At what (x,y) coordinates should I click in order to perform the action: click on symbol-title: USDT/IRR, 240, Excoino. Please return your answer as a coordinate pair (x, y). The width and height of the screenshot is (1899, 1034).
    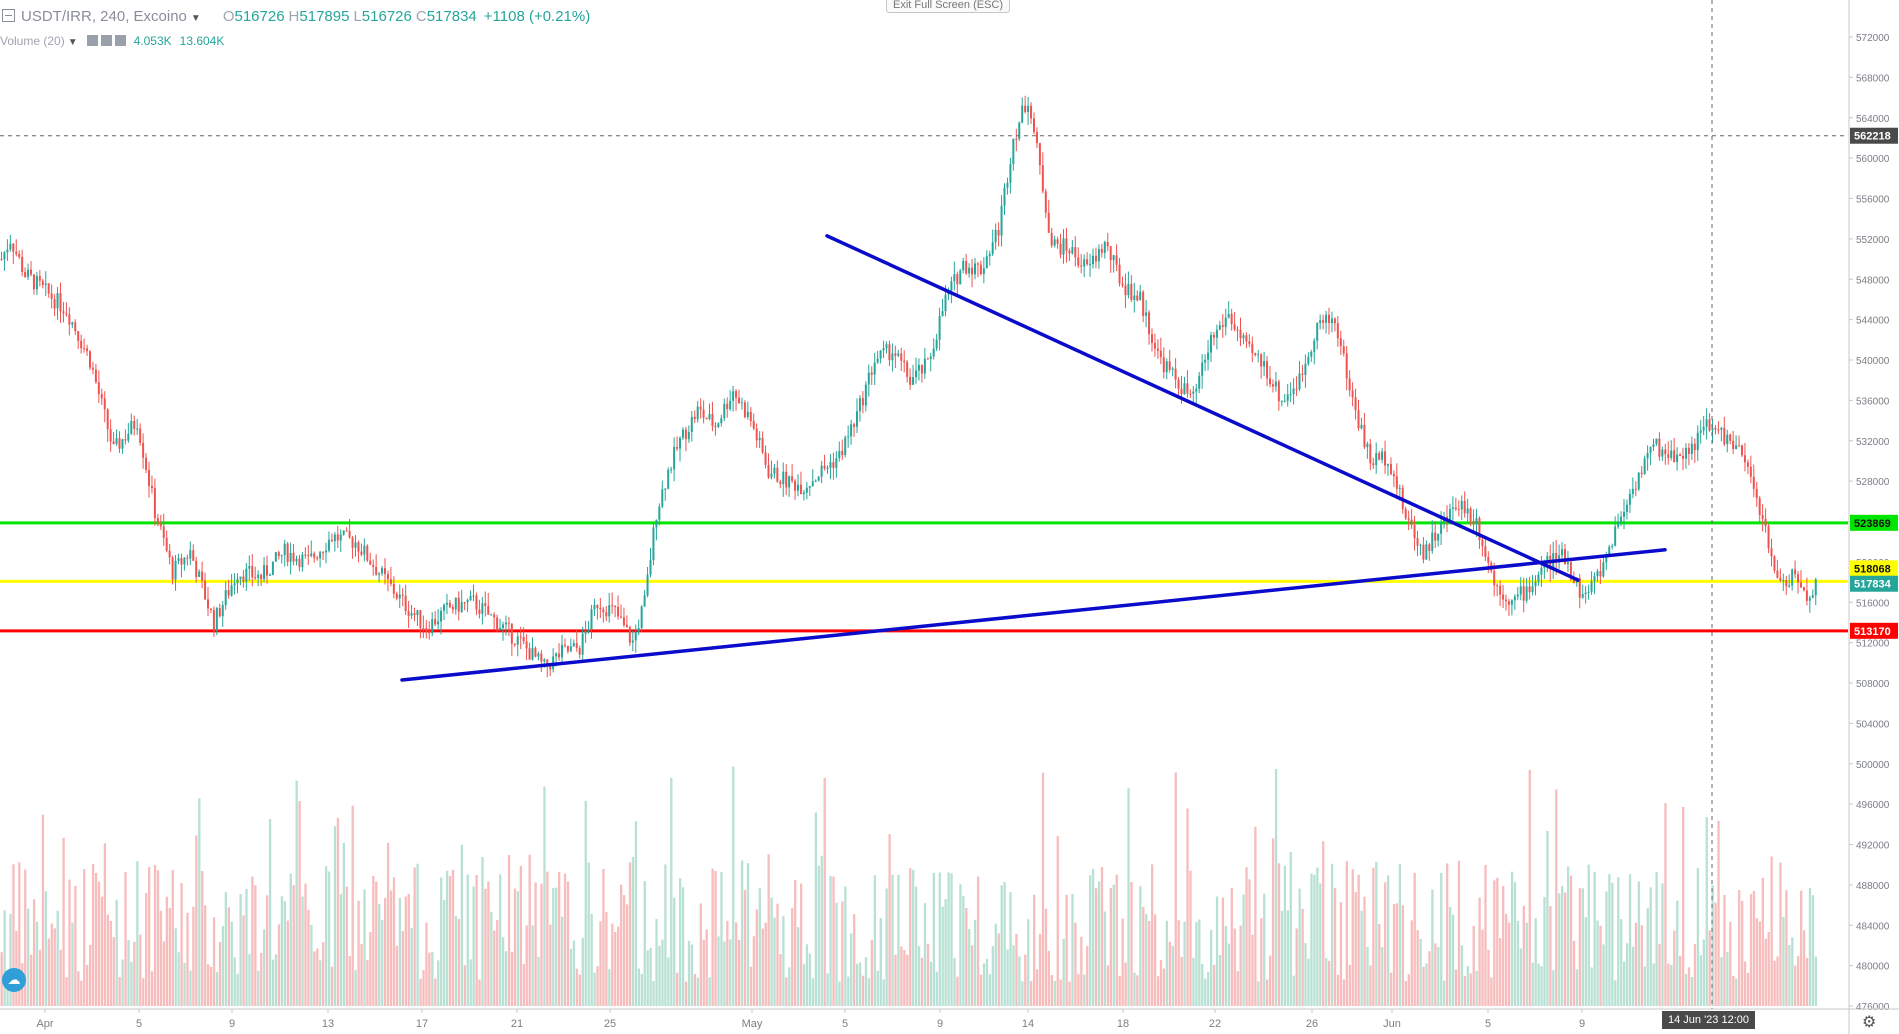
    Looking at the image, I should click on (104, 16).